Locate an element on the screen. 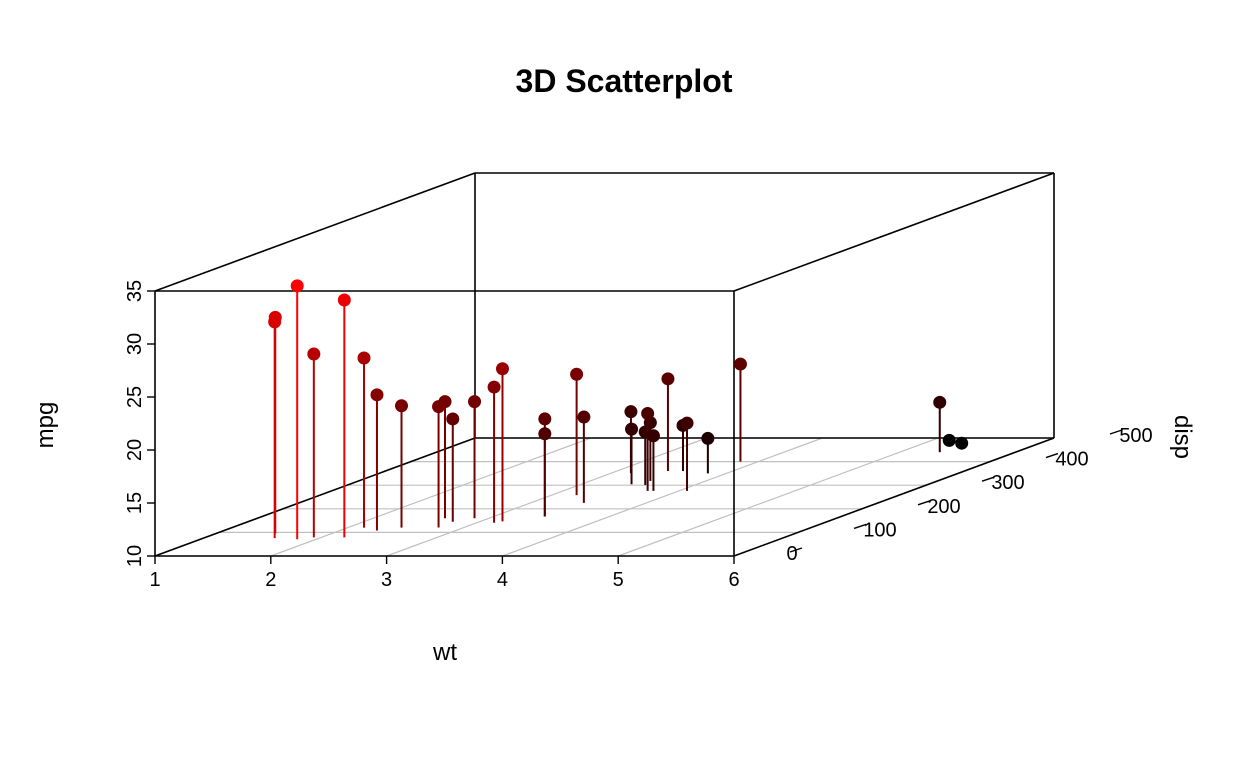  x-tick-label: 1 is located at coordinates (154, 580).